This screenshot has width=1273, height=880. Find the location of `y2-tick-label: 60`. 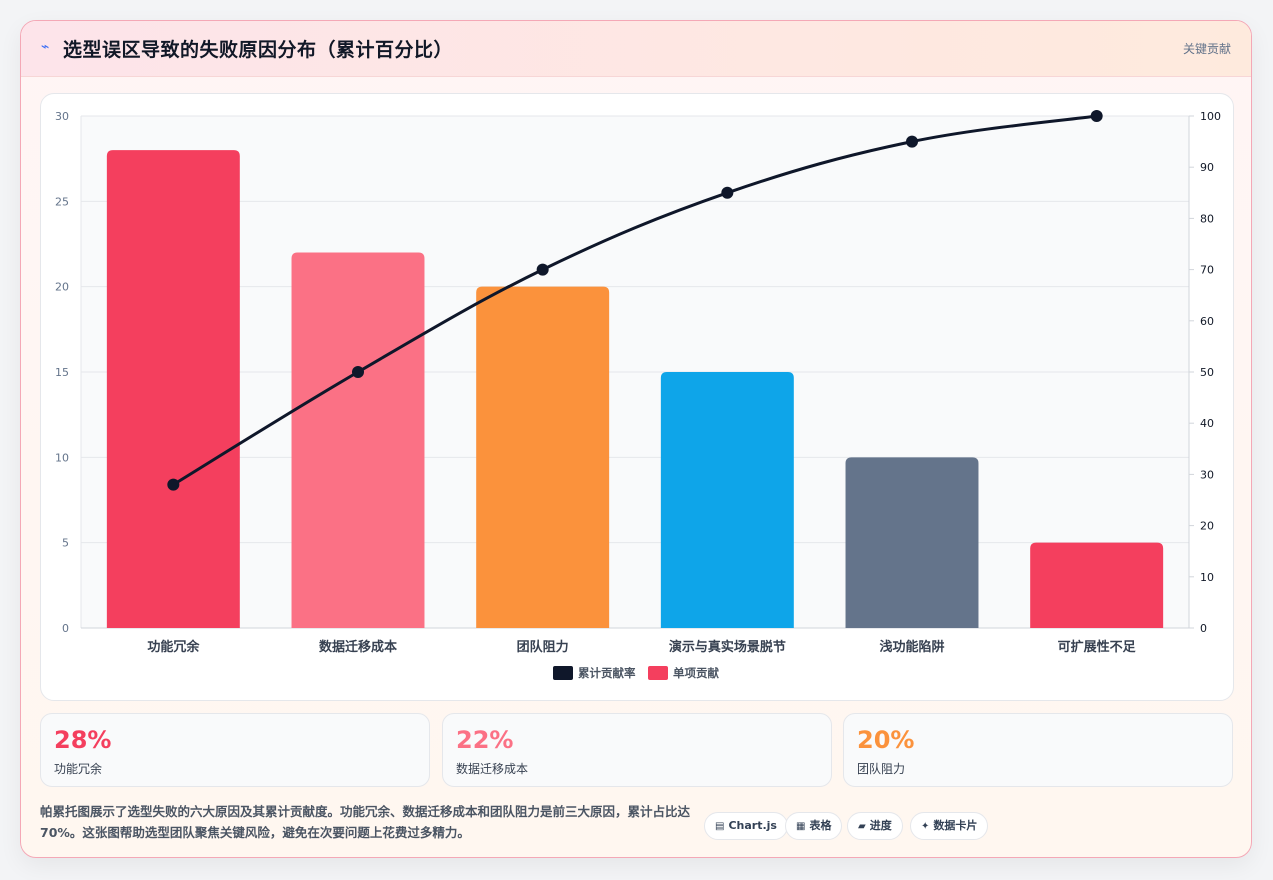

y2-tick-label: 60 is located at coordinates (1207, 321).